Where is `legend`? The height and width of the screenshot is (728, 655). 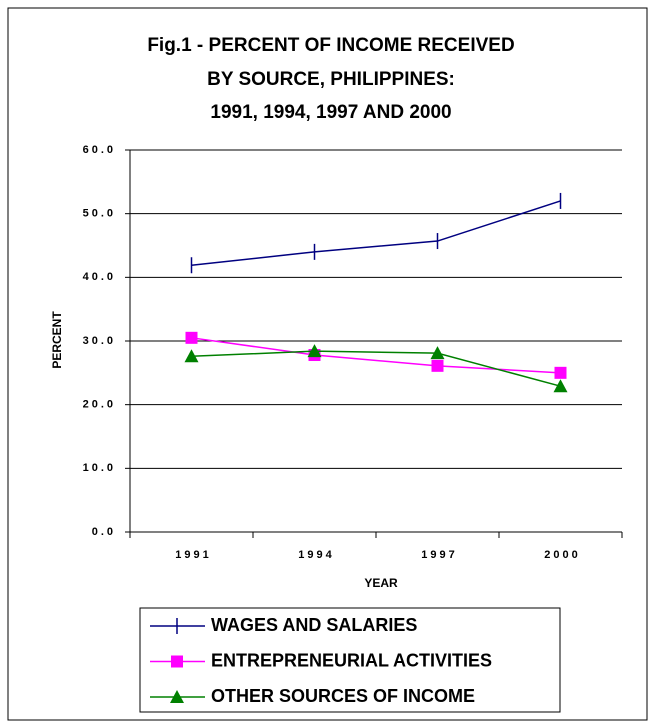
legend is located at coordinates (350, 660).